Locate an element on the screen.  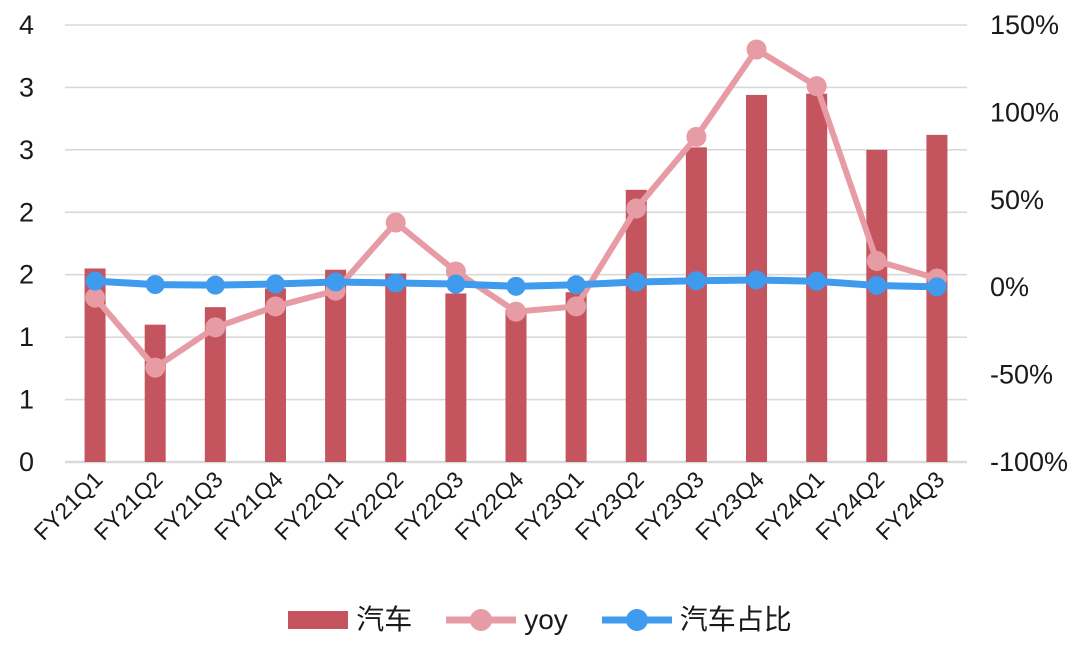
left-axis-labels: 4 3 3 2 2 1 1 0 is located at coordinates (26, 243).